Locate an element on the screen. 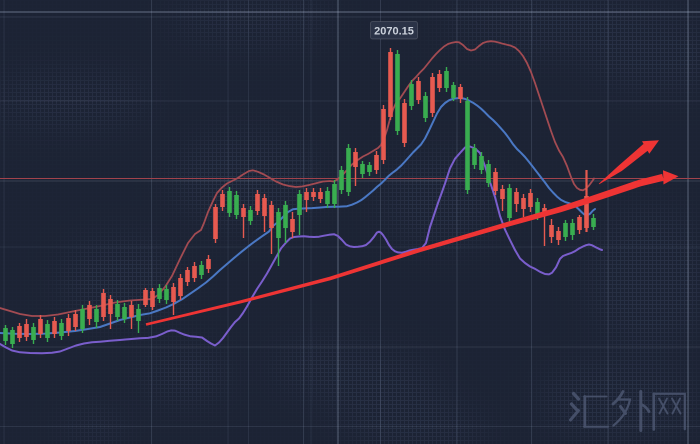 The height and width of the screenshot is (444, 700). svg-text: 2070.15 is located at coordinates (394, 32).